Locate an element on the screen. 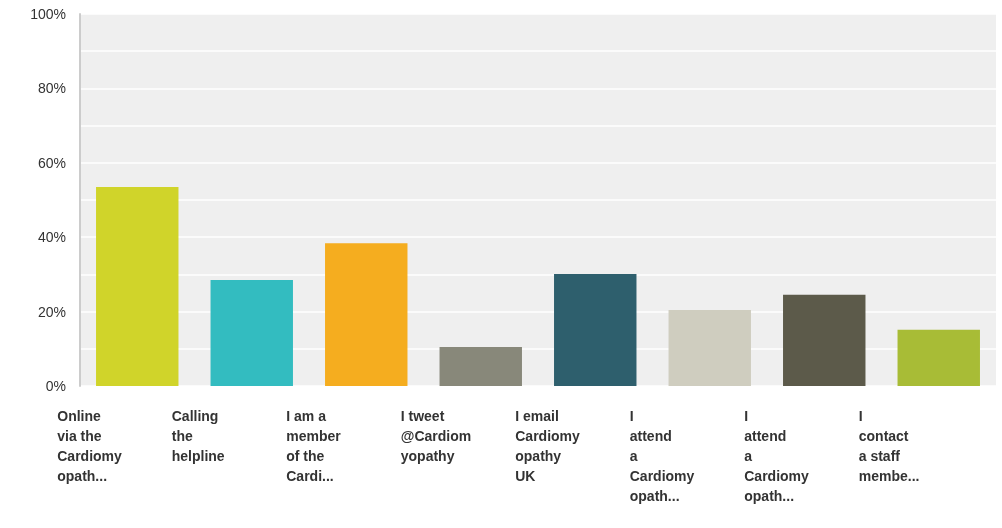  y-tick-label: 100% is located at coordinates (48, 14).